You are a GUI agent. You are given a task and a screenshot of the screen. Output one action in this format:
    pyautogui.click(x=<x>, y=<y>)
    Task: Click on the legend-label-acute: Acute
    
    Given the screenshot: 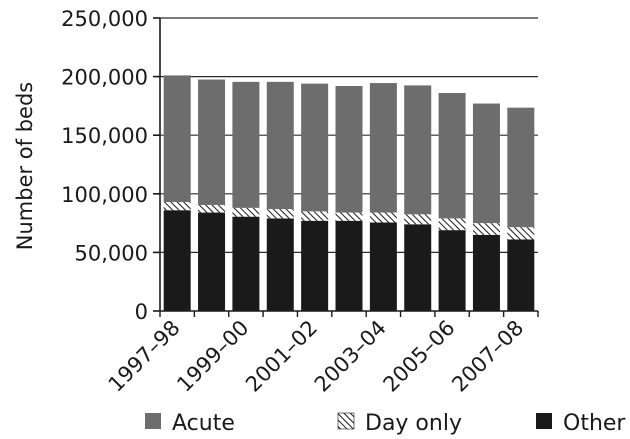 What is the action you would take?
    pyautogui.click(x=203, y=423)
    